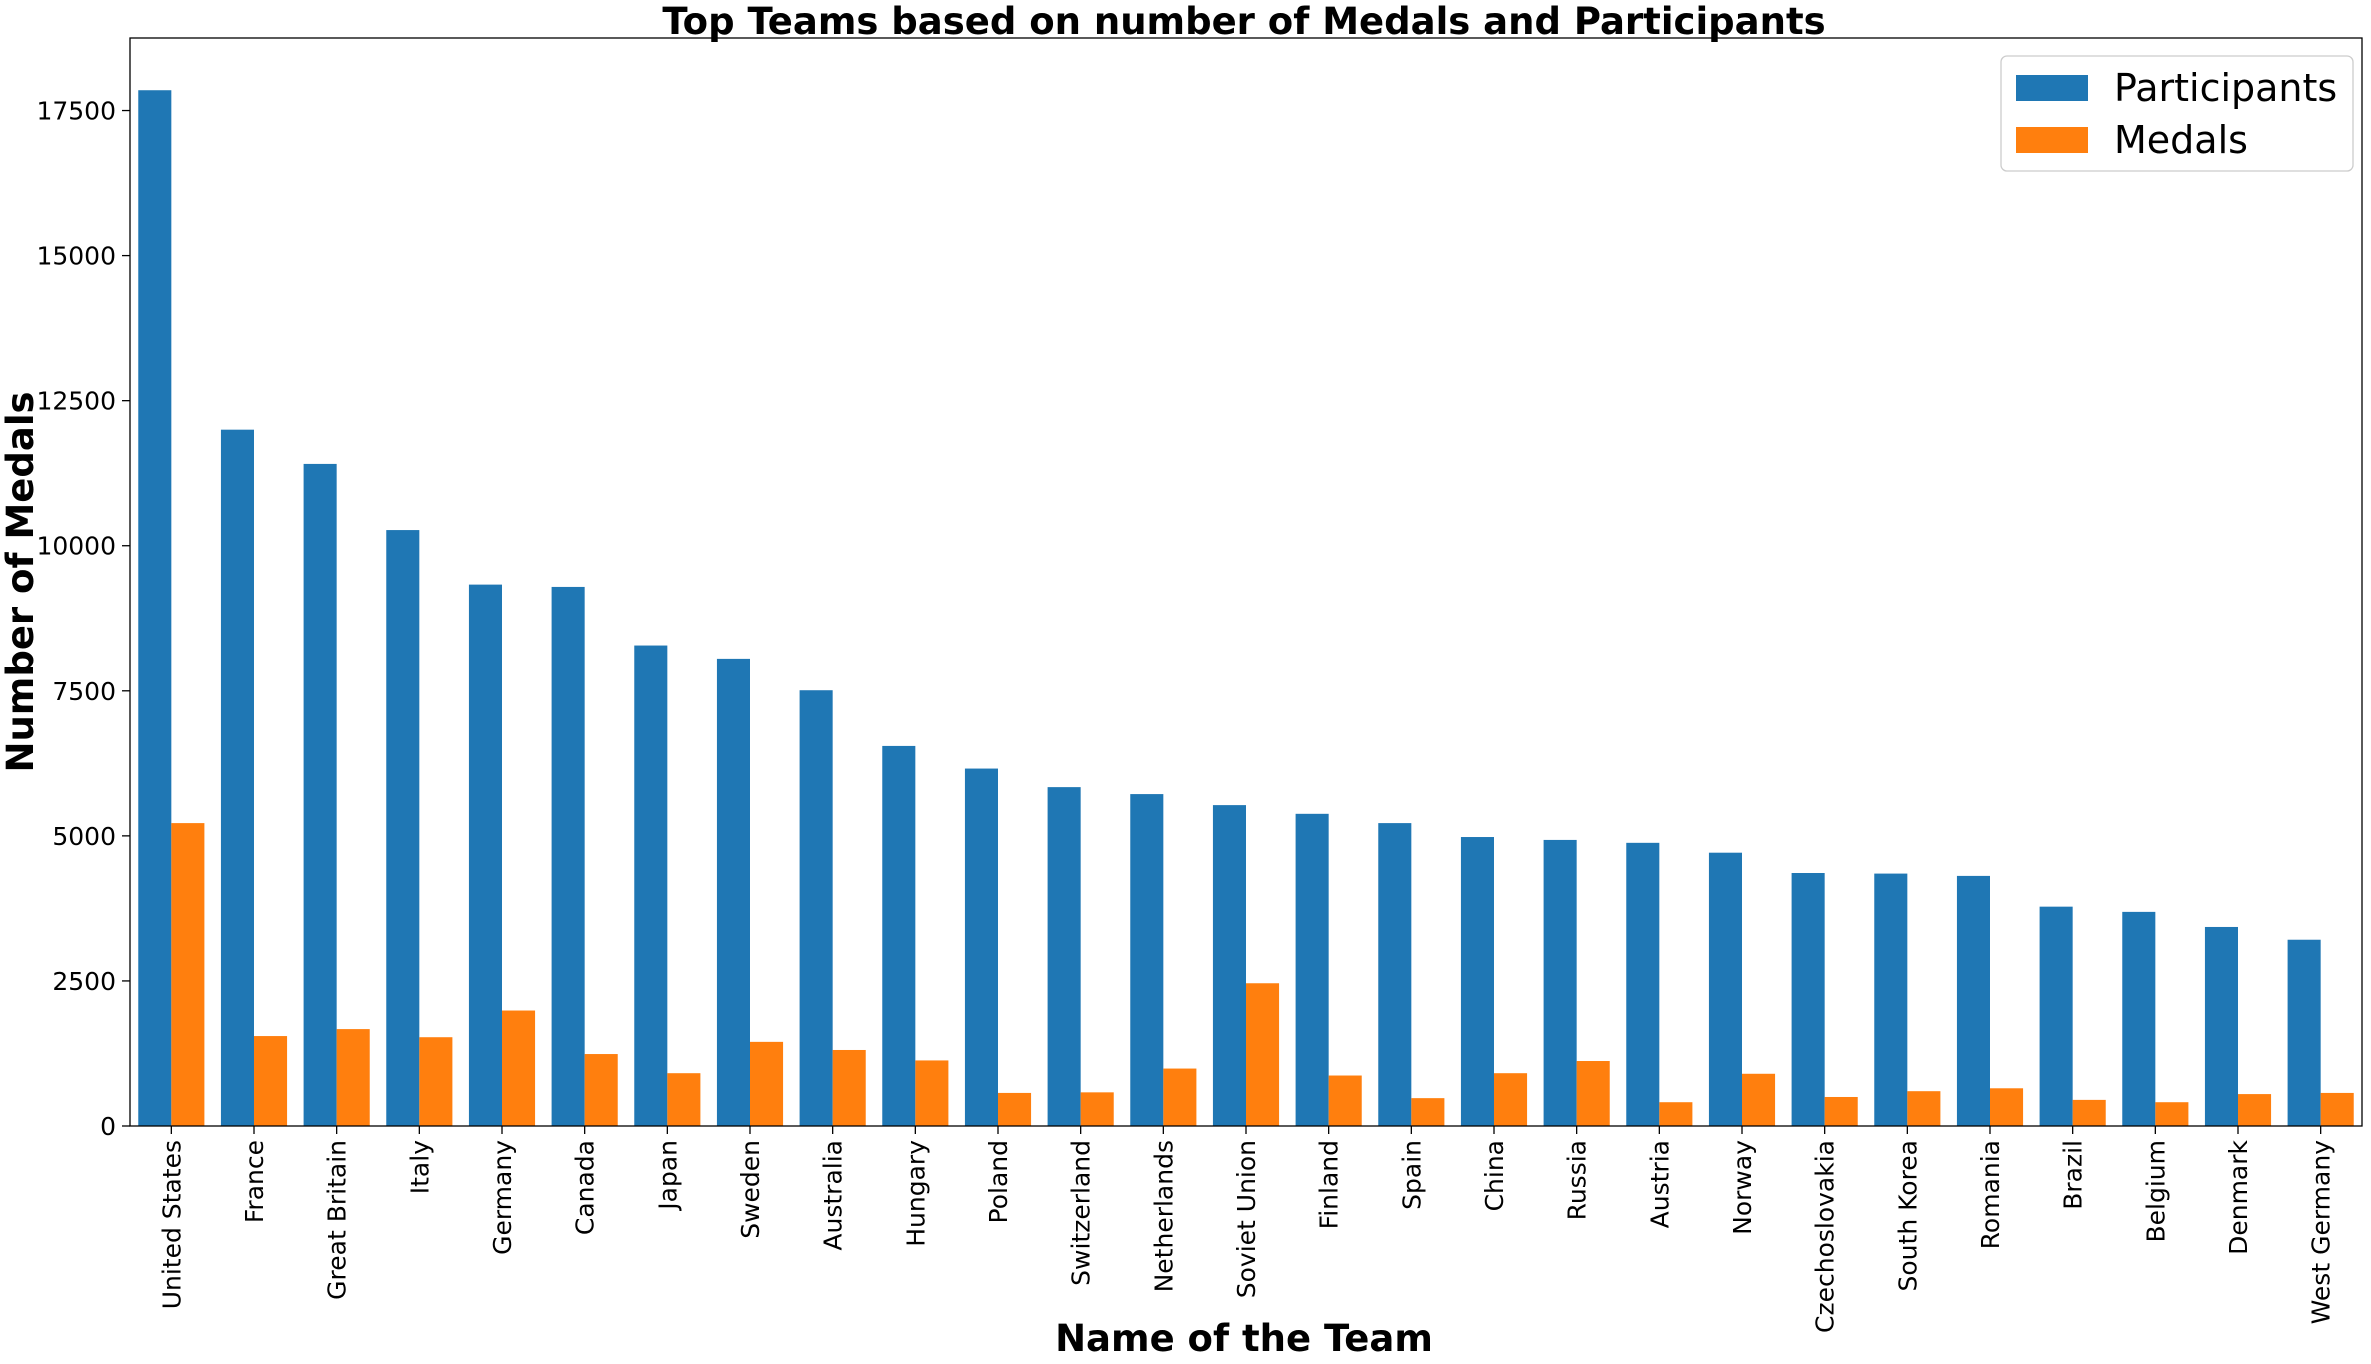 The height and width of the screenshot is (1364, 2371). What do you see at coordinates (320, 794) in the screenshot?
I see `bar-participants-great-britain` at bounding box center [320, 794].